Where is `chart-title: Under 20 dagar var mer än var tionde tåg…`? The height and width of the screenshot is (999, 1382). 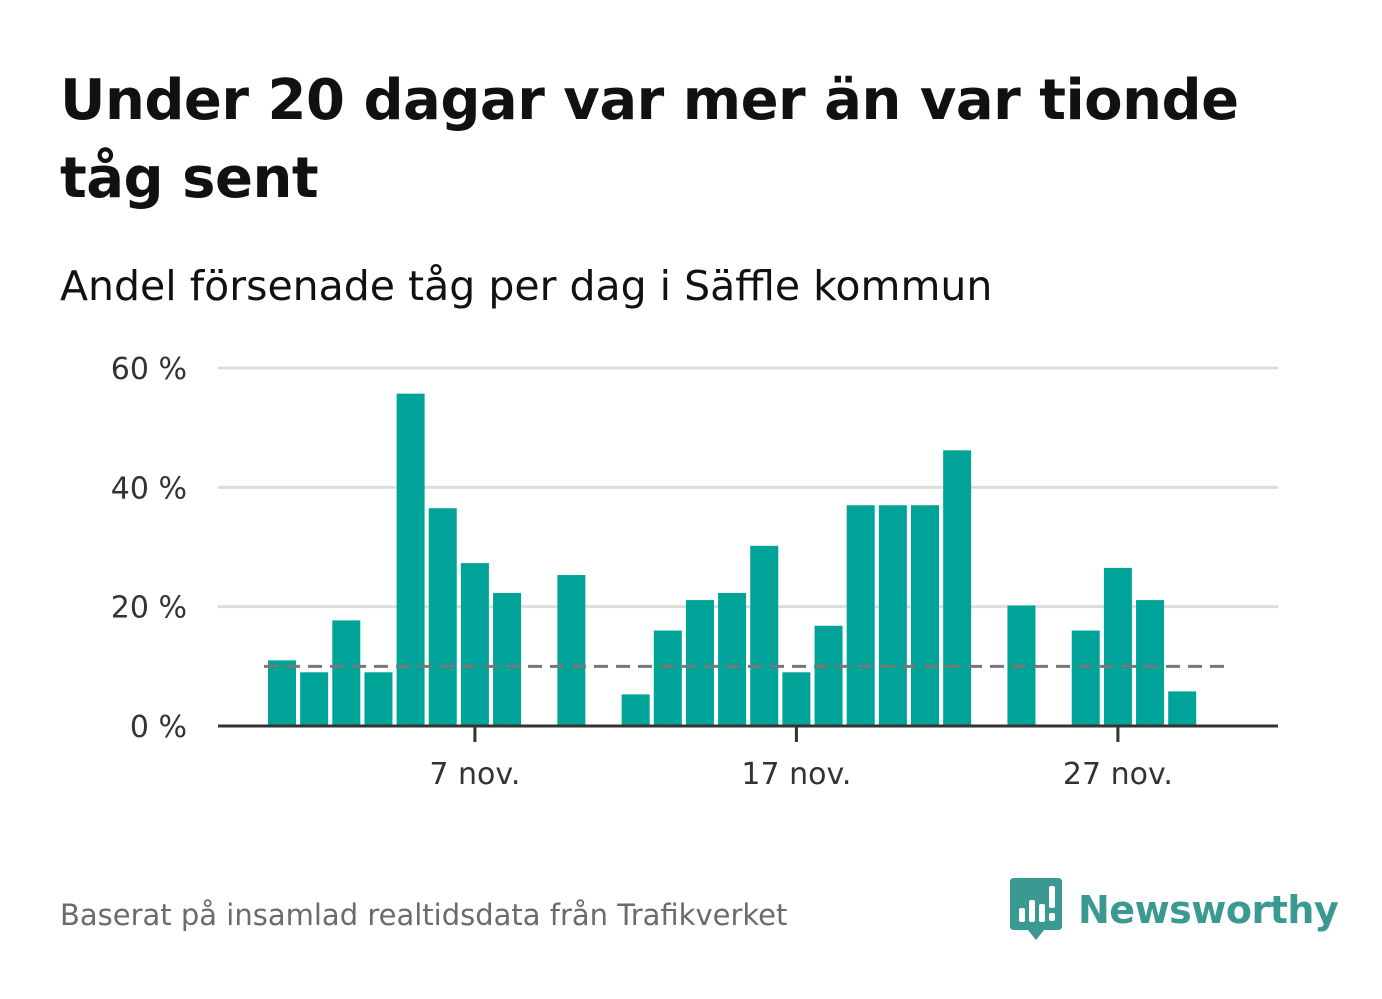
chart-title: Under 20 dagar var mer än var tionde tåg… is located at coordinates (649, 139).